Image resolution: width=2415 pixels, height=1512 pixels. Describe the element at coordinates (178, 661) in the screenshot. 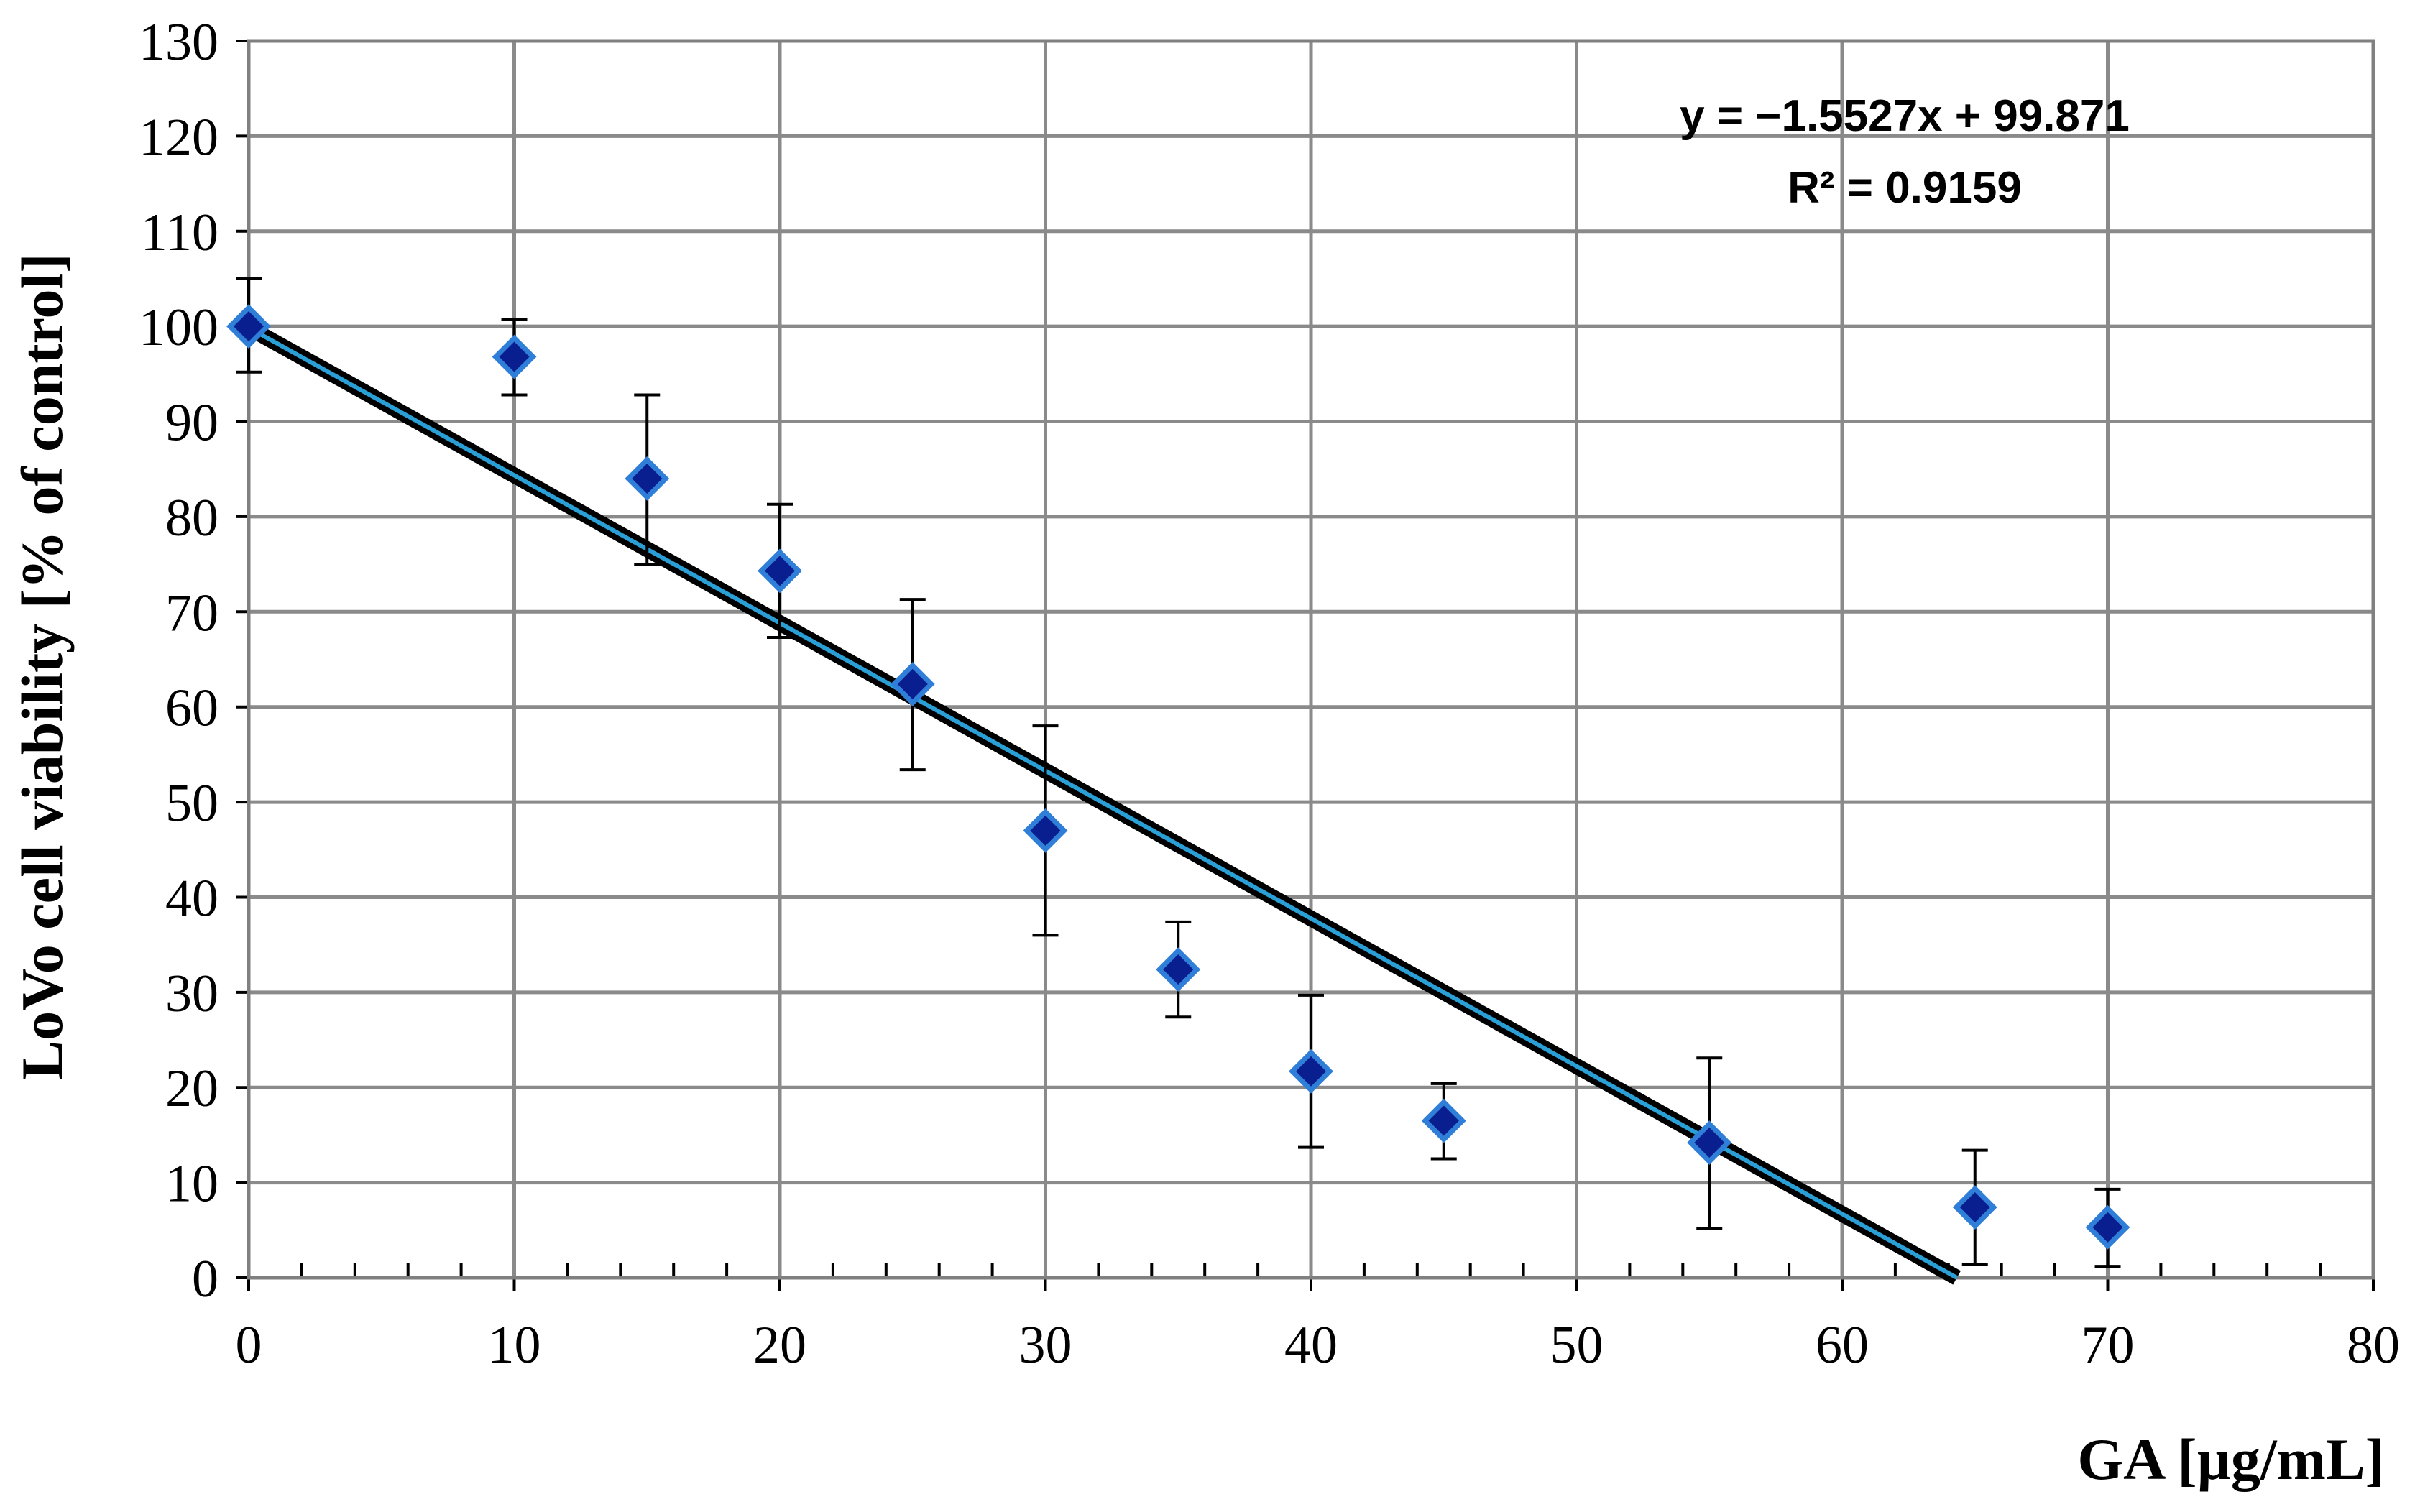

I see `y-axis-tick-labels: 0 10 20 30 40 50 60 70 80 90 100 110 120 130` at that location.